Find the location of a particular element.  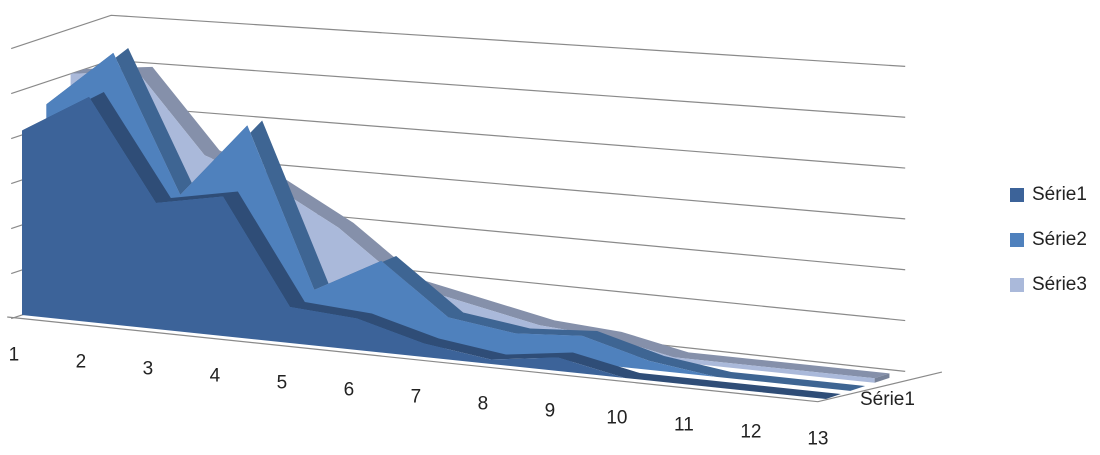

x-tick-label: 9 is located at coordinates (550, 411).